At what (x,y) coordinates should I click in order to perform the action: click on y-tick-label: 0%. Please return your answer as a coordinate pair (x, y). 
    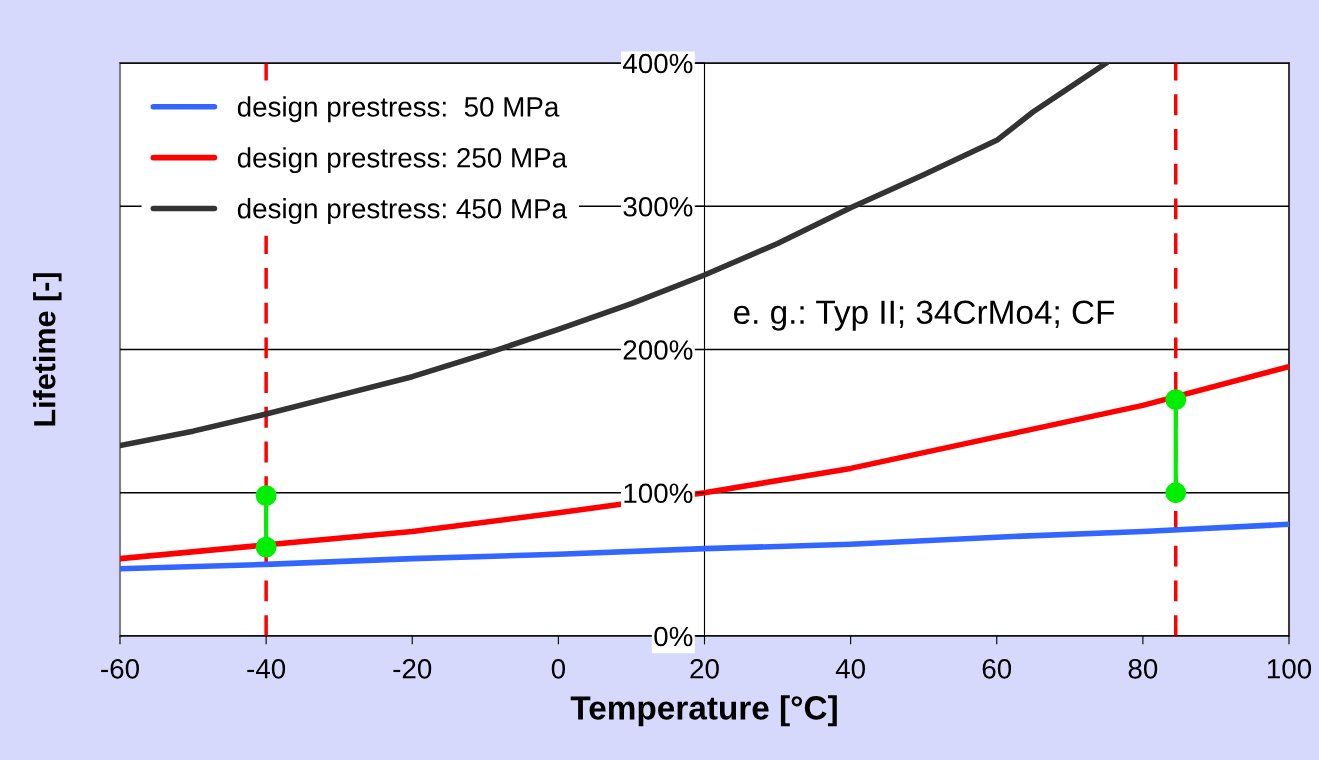
    Looking at the image, I should click on (673, 636).